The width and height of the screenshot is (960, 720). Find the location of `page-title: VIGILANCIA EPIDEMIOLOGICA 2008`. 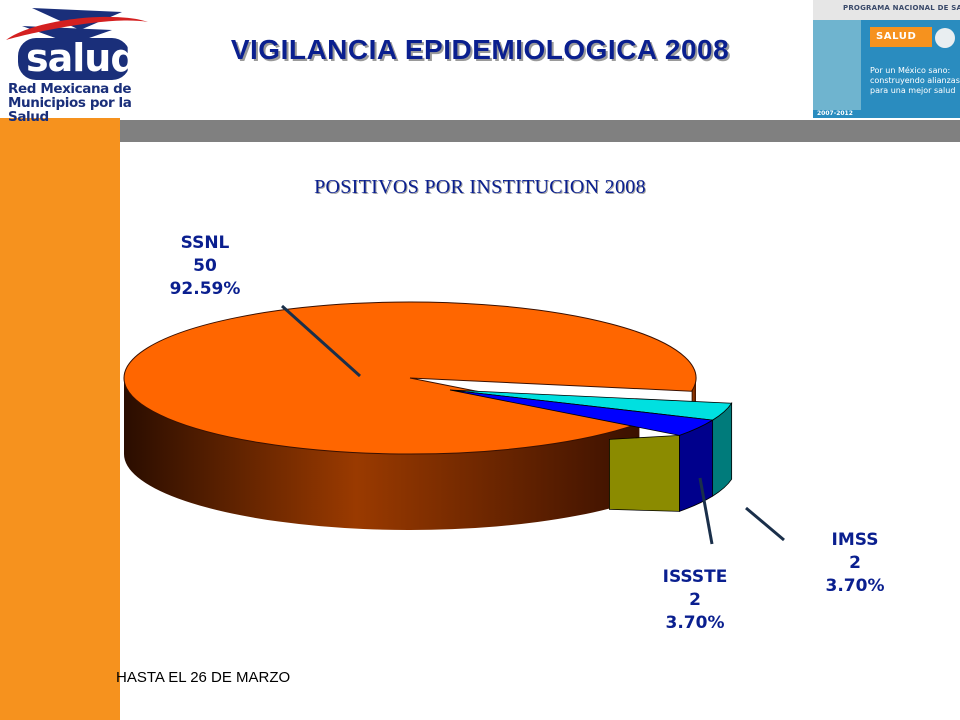

page-title: VIGILANCIA EPIDEMIOLOGICA 2008 is located at coordinates (480, 49).